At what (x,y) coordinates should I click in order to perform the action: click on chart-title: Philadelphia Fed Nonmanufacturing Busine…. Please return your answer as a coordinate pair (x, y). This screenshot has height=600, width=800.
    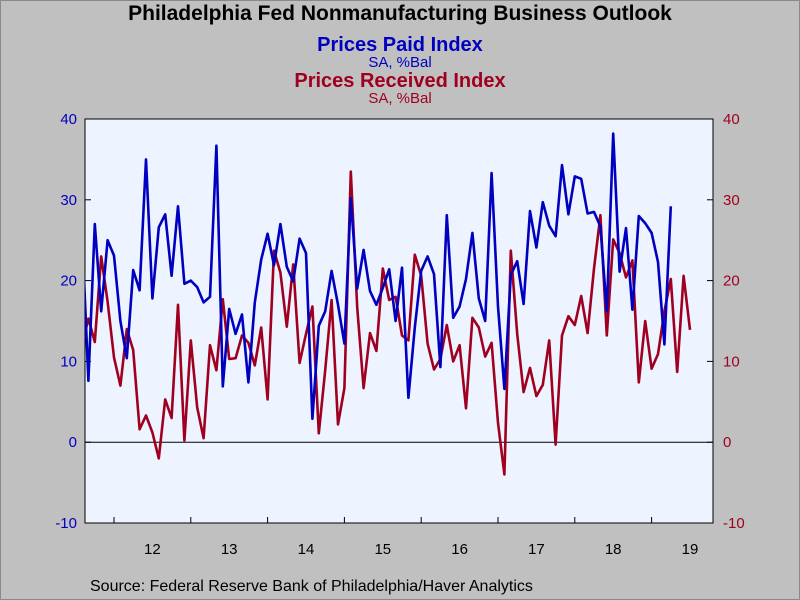
    Looking at the image, I should click on (400, 13).